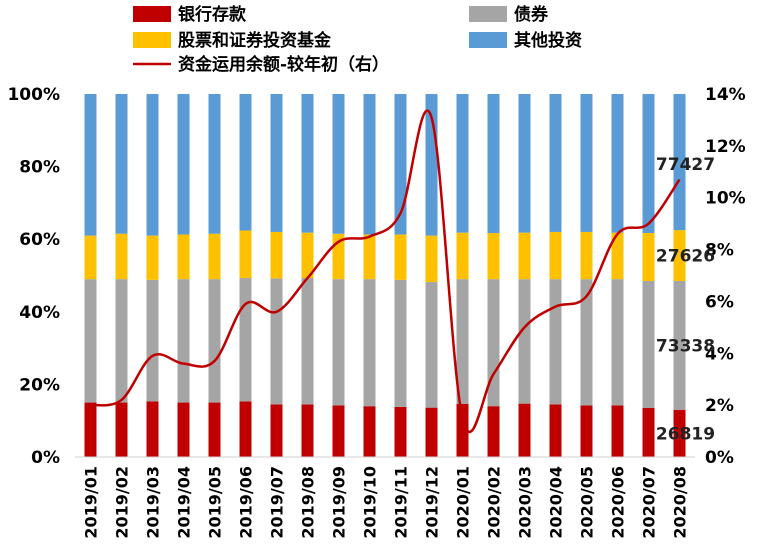  Describe the element at coordinates (649, 502) in the screenshot. I see `x-tick-label: 2020/07` at that location.